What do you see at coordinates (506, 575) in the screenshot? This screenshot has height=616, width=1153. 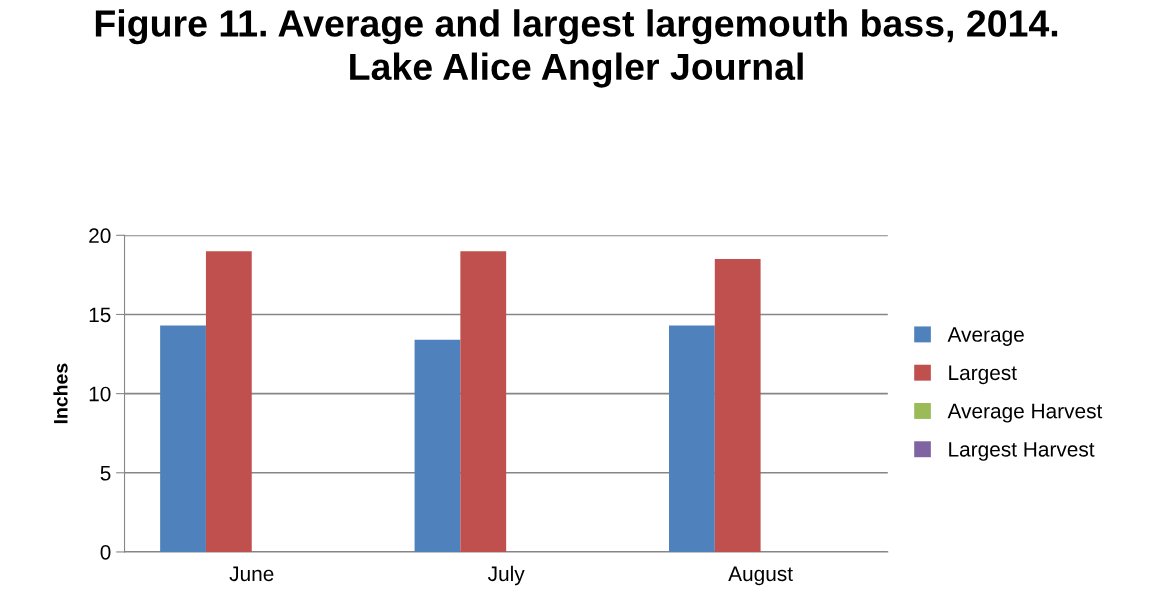 I see `x-tick-label: July` at bounding box center [506, 575].